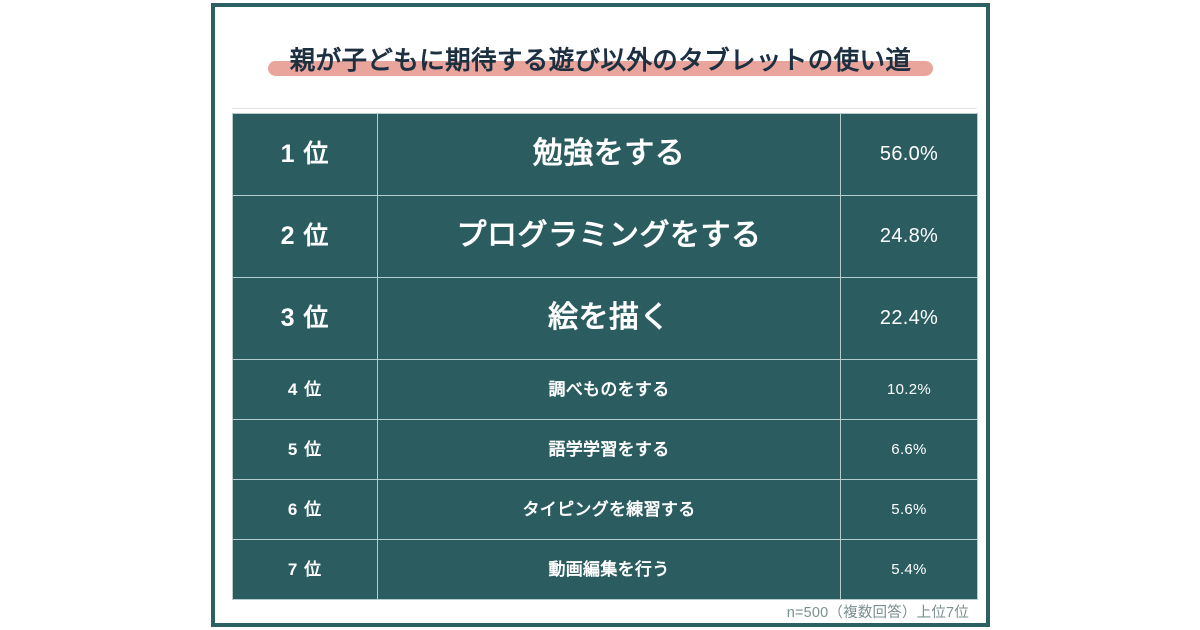 The width and height of the screenshot is (1200, 630). I want to click on table-top-divider, so click(604, 108).